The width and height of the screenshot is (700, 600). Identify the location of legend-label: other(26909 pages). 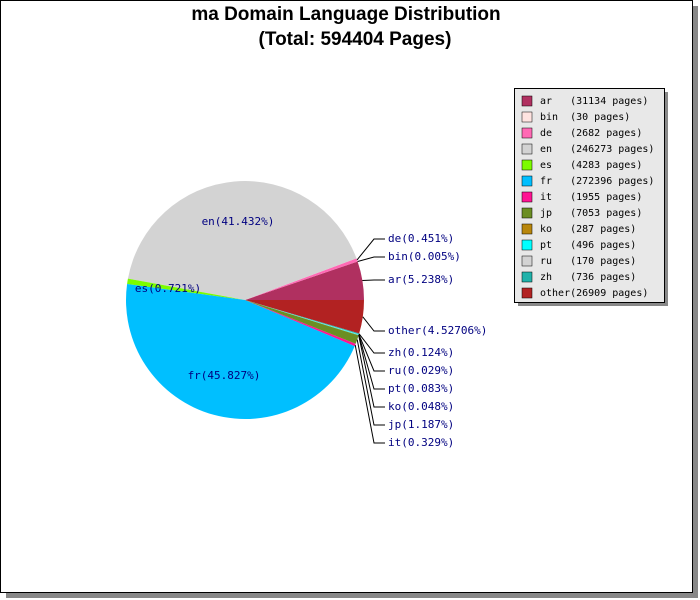
(594, 293).